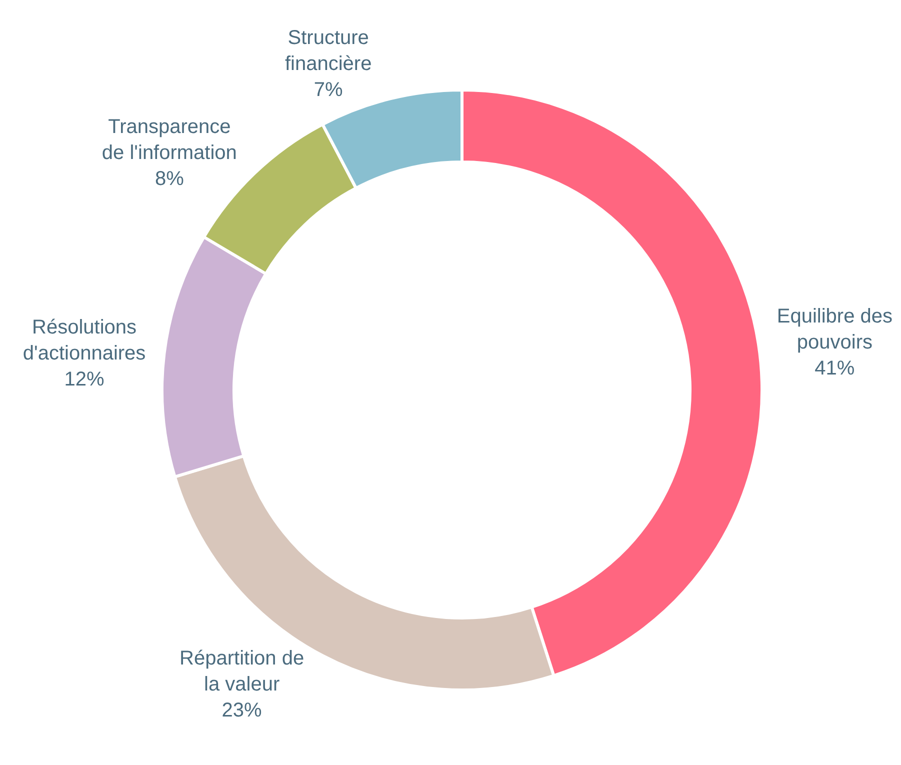  What do you see at coordinates (84, 379) in the screenshot?
I see `data-label: 12%` at bounding box center [84, 379].